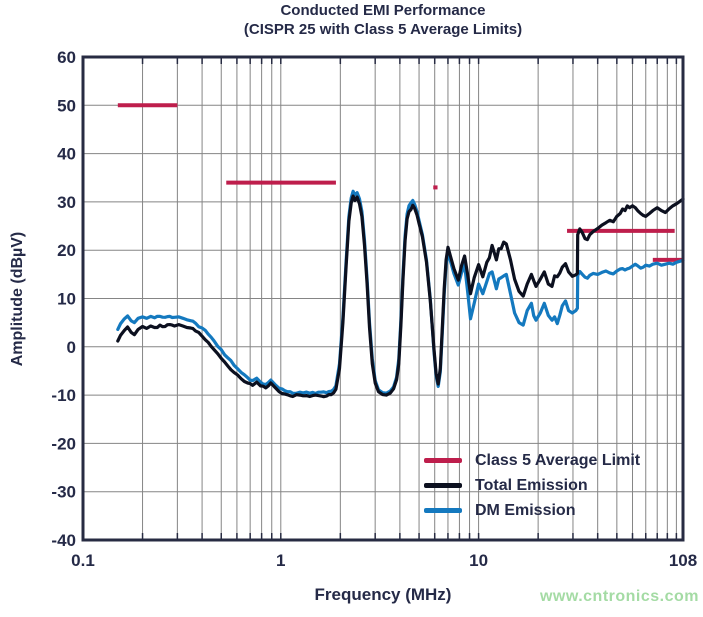  Describe the element at coordinates (63, 540) in the screenshot. I see `y-tick-label: -40` at that location.